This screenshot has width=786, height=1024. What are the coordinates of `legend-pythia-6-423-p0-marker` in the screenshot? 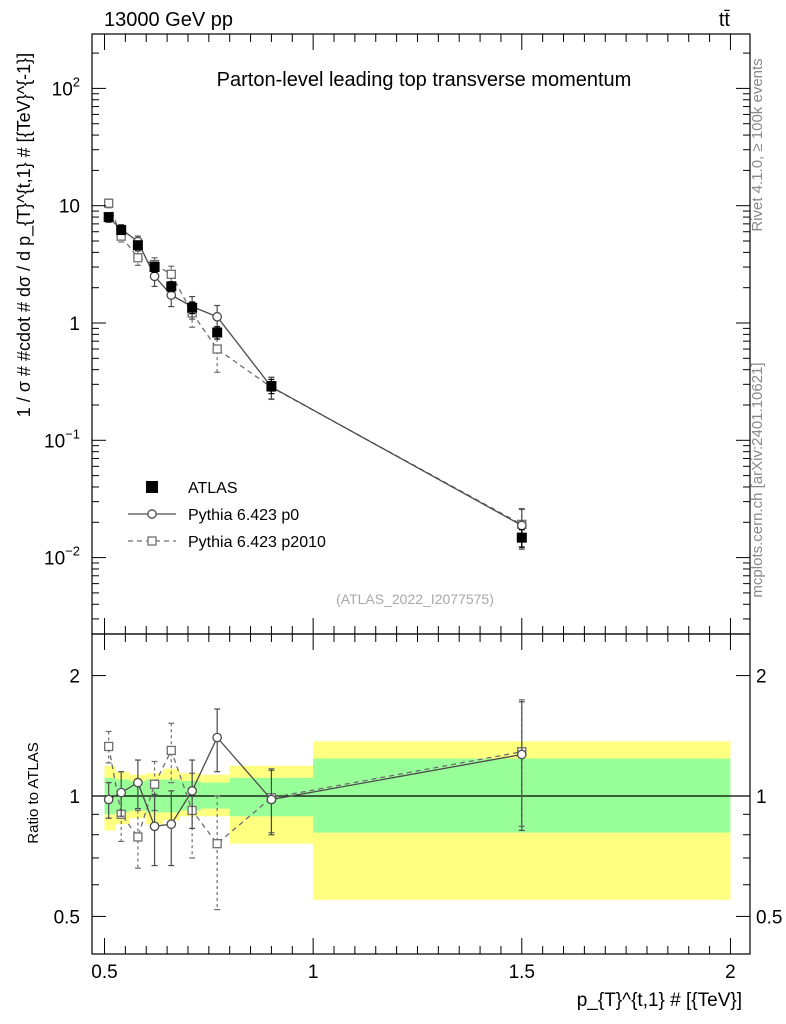 It's located at (152, 514).